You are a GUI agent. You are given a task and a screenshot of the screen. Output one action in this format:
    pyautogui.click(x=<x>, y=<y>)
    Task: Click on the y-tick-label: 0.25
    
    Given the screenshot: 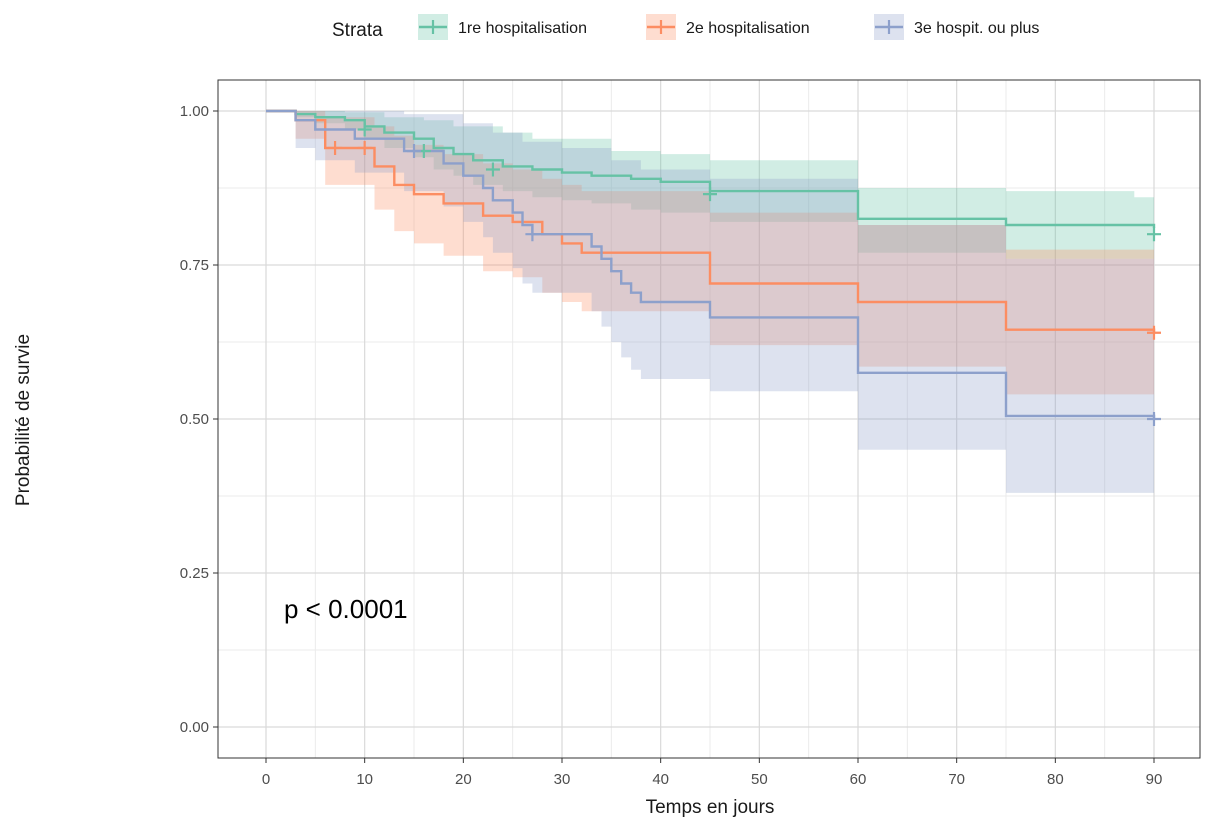 What is the action you would take?
    pyautogui.click(x=194, y=573)
    